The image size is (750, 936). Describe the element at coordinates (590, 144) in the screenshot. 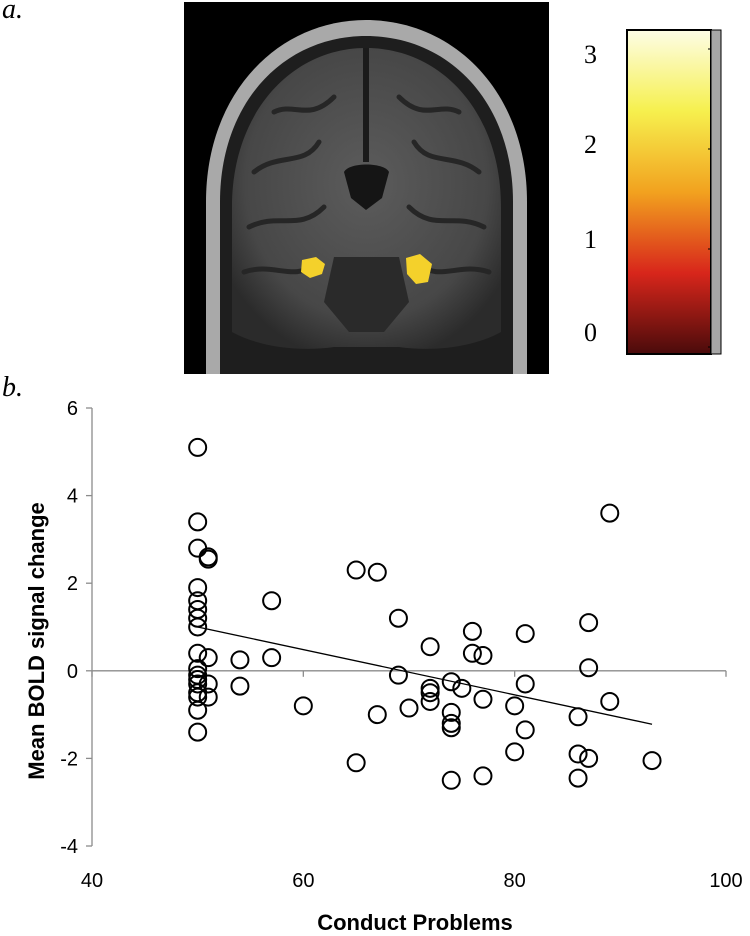

I see `colorbar-tick-label: 2` at that location.